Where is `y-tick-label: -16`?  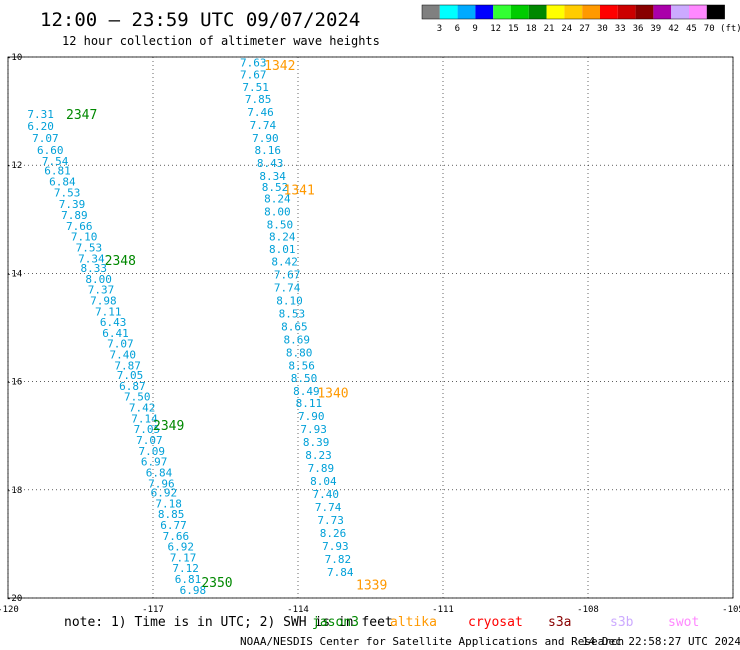
y-tick-label: -16 is located at coordinates (14, 383).